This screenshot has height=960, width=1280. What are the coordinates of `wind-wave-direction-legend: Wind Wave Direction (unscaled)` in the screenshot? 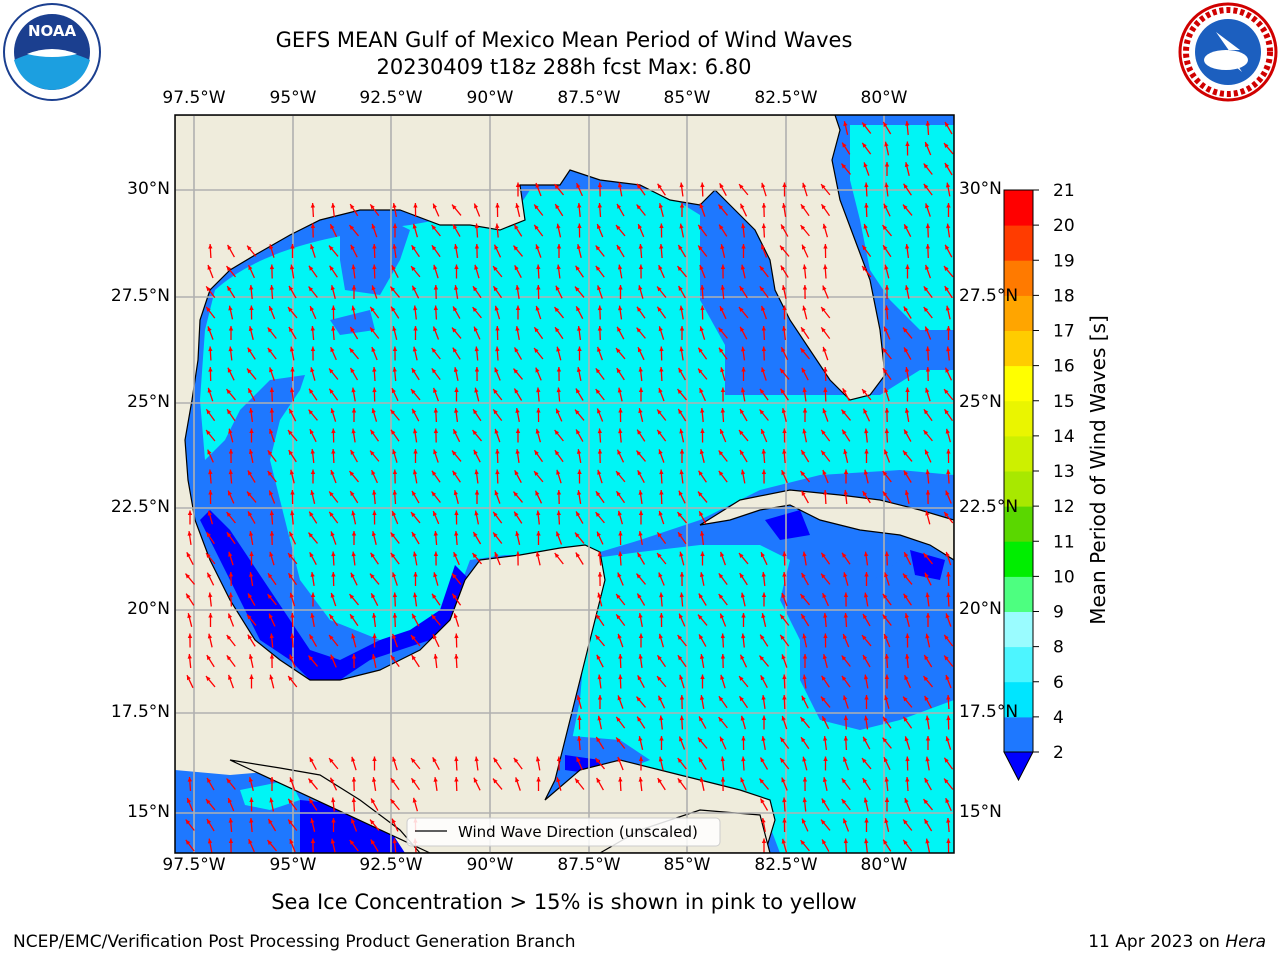 It's located at (563, 832).